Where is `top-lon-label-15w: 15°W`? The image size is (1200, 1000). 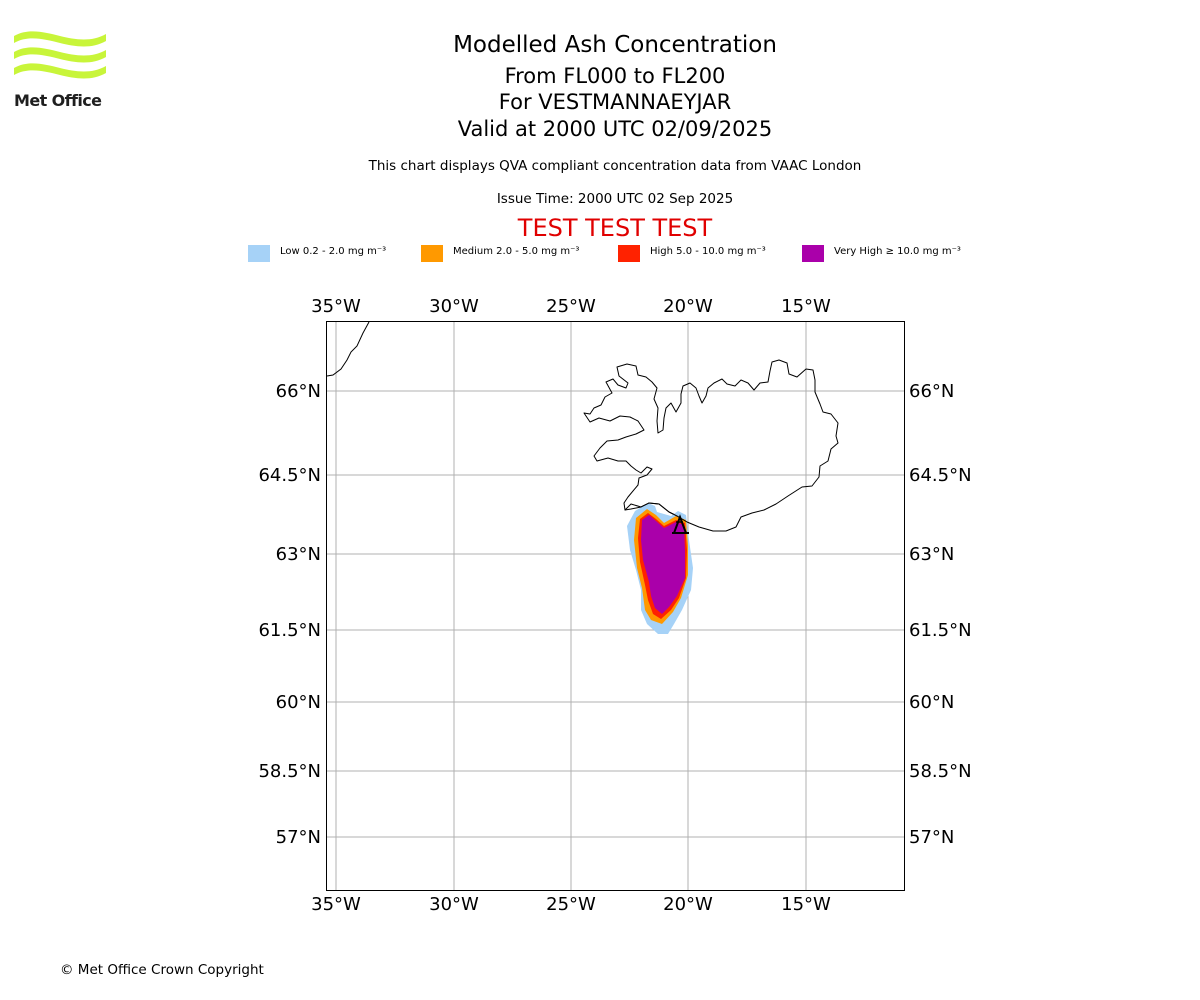
top-lon-label-15w: 15°W is located at coordinates (806, 306).